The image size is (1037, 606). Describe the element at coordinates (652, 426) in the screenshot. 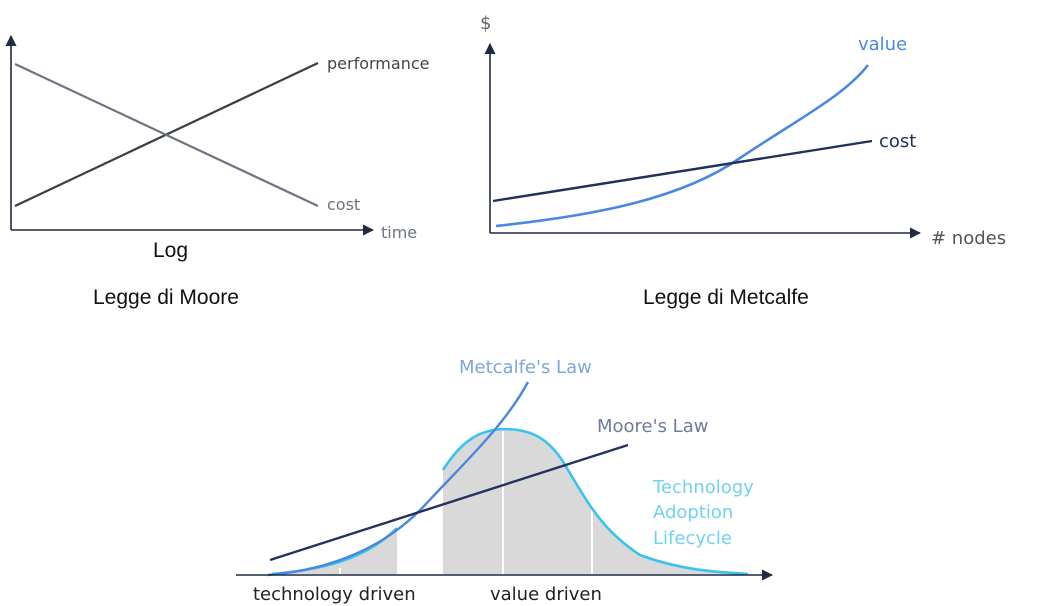

I see `lifecycle-moore-label: Moore's Law` at that location.